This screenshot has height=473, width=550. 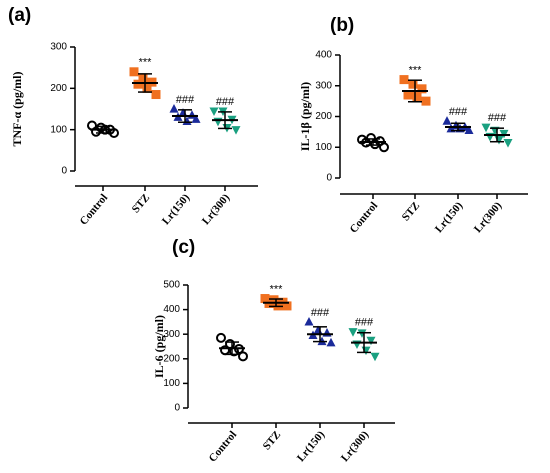 I want to click on panel-title: (c), so click(x=183, y=247).